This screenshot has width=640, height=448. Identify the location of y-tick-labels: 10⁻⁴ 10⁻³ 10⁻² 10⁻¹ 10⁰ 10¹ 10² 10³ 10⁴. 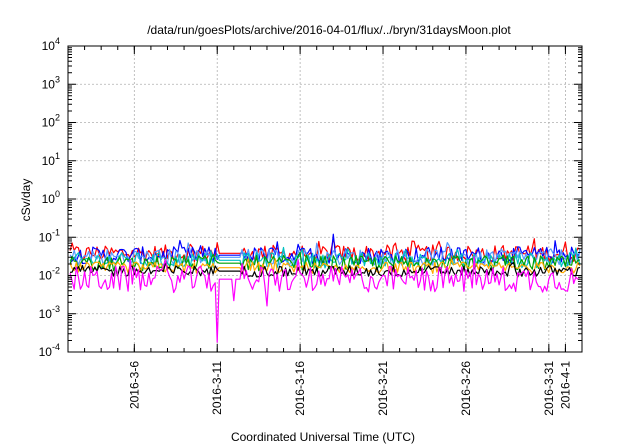
(49, 197).